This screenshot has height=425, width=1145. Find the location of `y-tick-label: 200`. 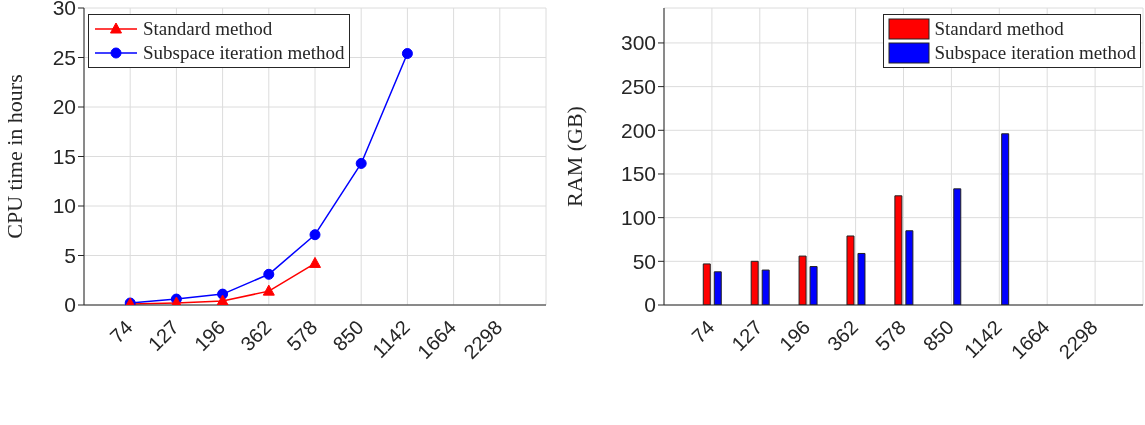

y-tick-label: 200 is located at coordinates (638, 130).